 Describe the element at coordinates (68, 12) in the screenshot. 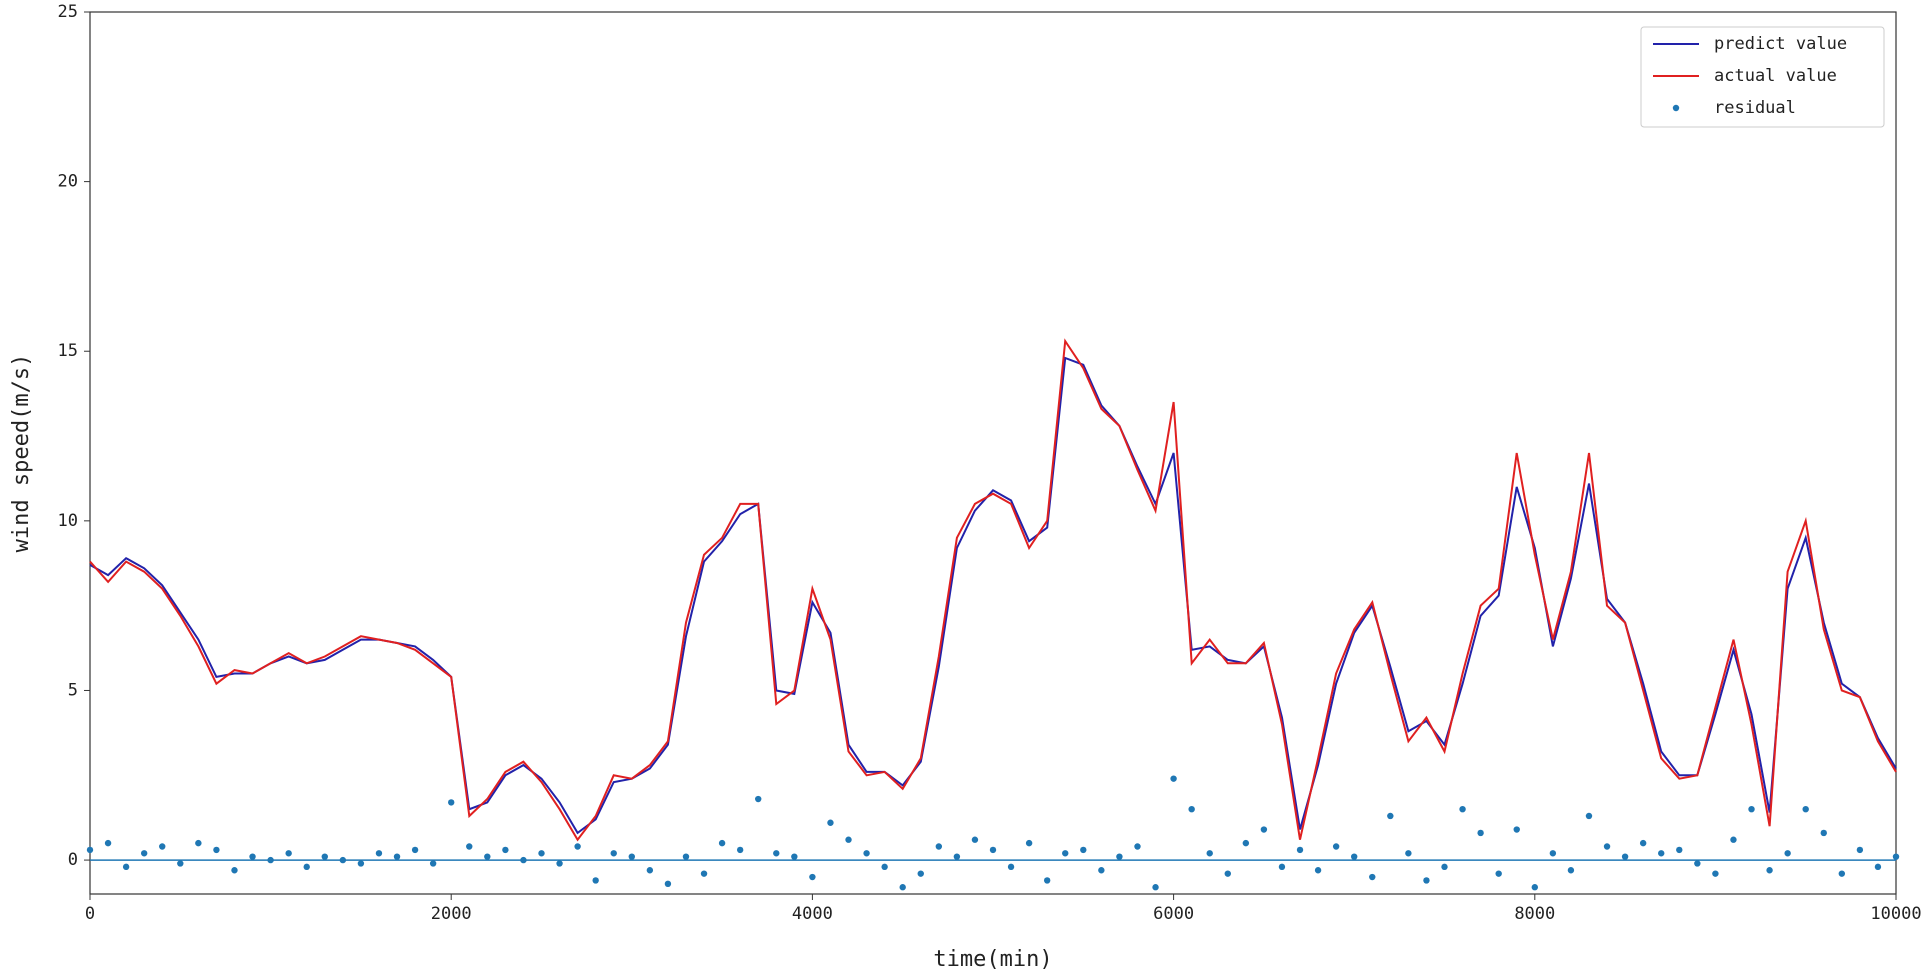

I see `y-tick-label: 25` at that location.